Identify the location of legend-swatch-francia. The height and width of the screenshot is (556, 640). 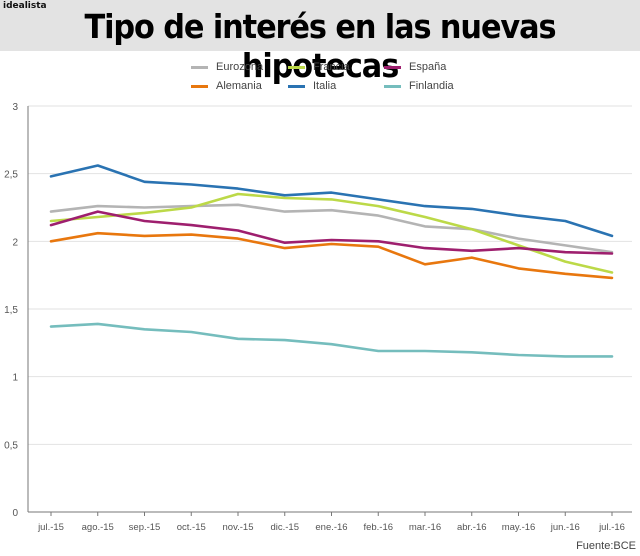
(296, 67).